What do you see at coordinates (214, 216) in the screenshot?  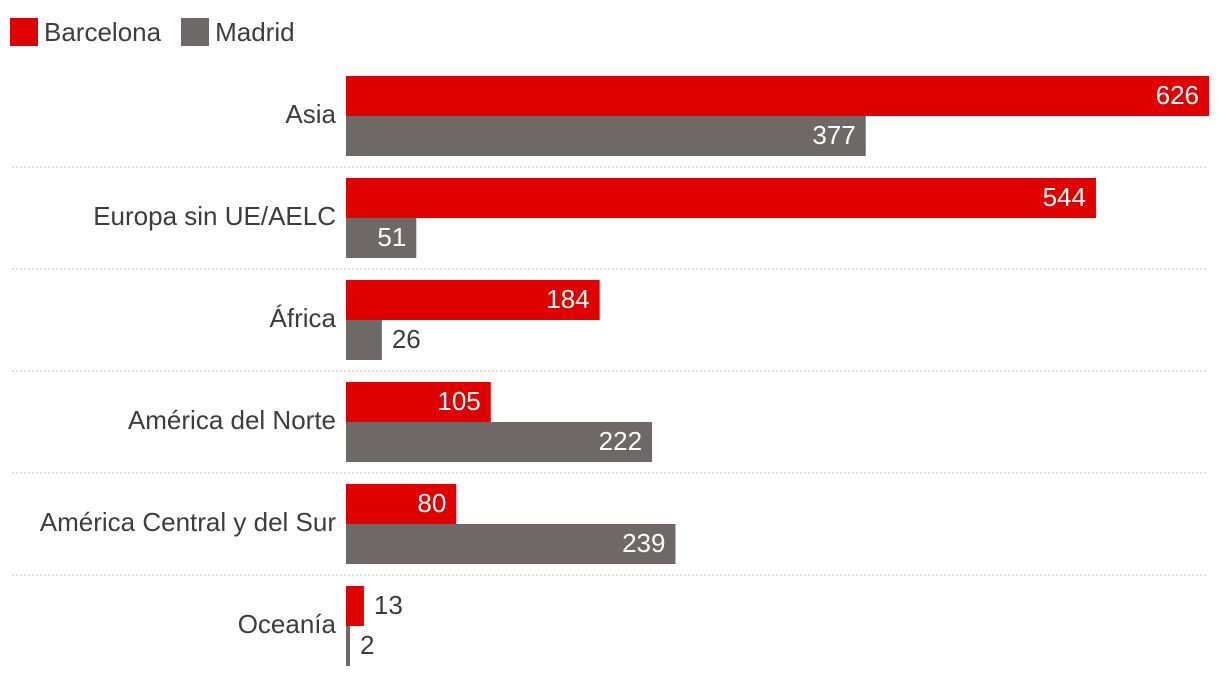 I see `category-label-europa-sin-ue-aelc: Europa sin UE/AELC` at bounding box center [214, 216].